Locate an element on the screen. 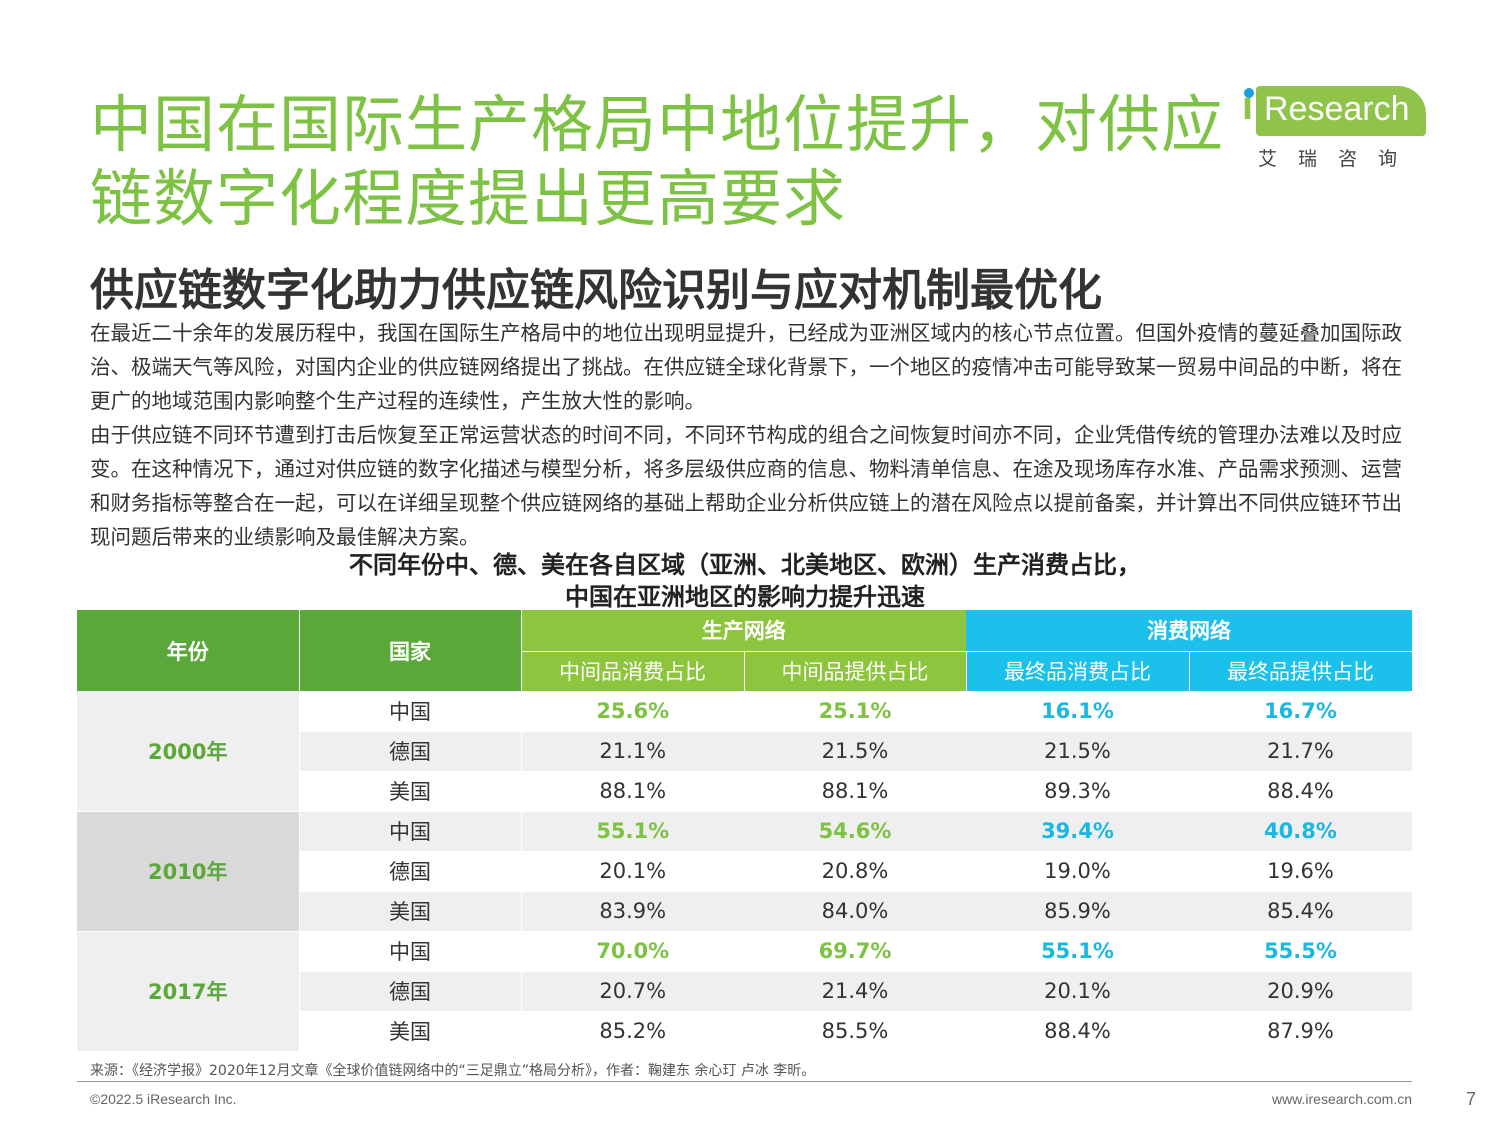  logo-wordmark: Research is located at coordinates (1337, 109).